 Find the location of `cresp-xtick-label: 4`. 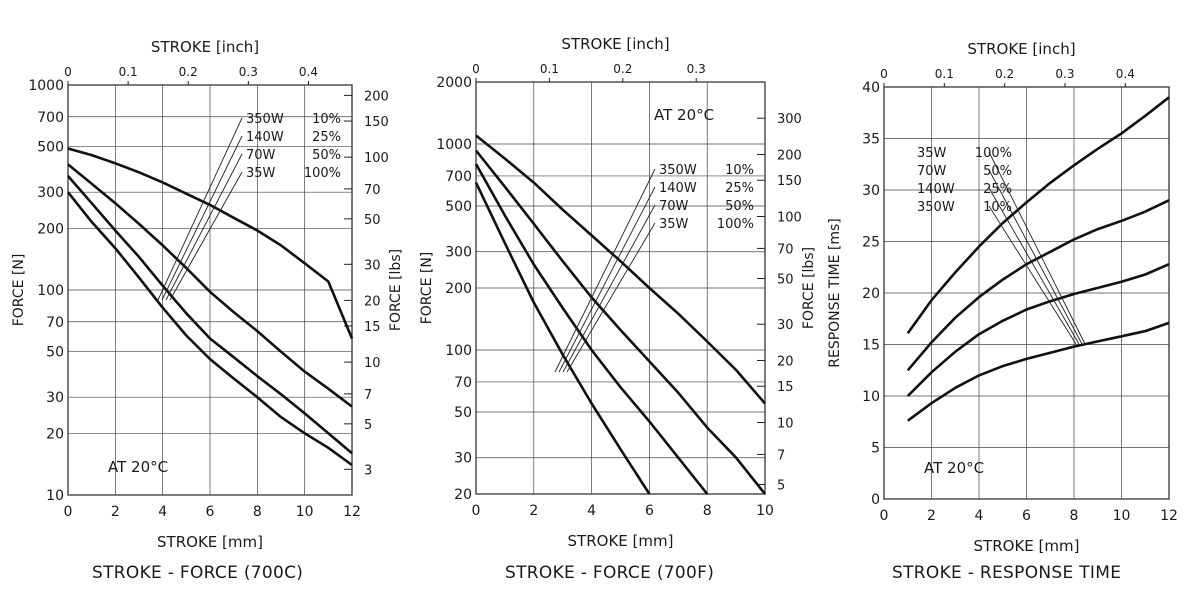

cresp-xtick-label: 4 is located at coordinates (979, 516).